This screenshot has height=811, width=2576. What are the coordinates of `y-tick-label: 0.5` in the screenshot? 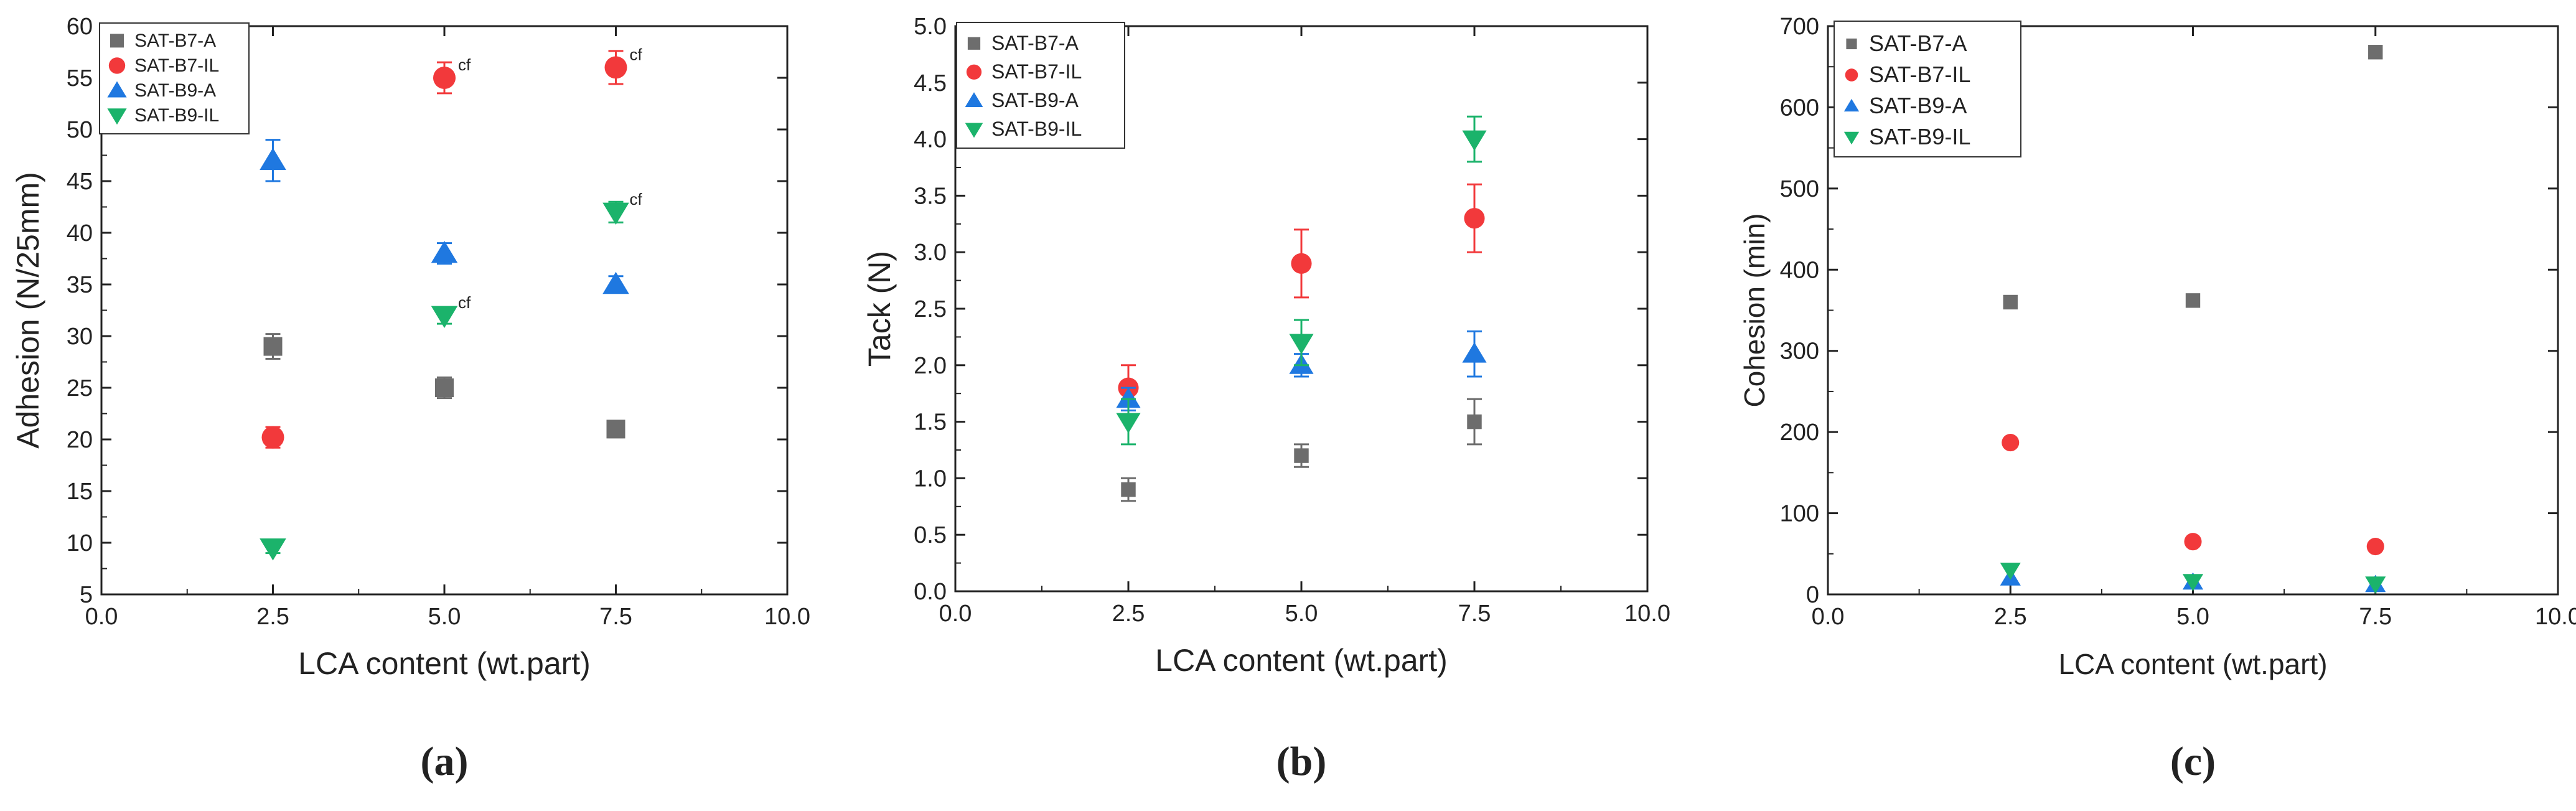 It's located at (930, 535).